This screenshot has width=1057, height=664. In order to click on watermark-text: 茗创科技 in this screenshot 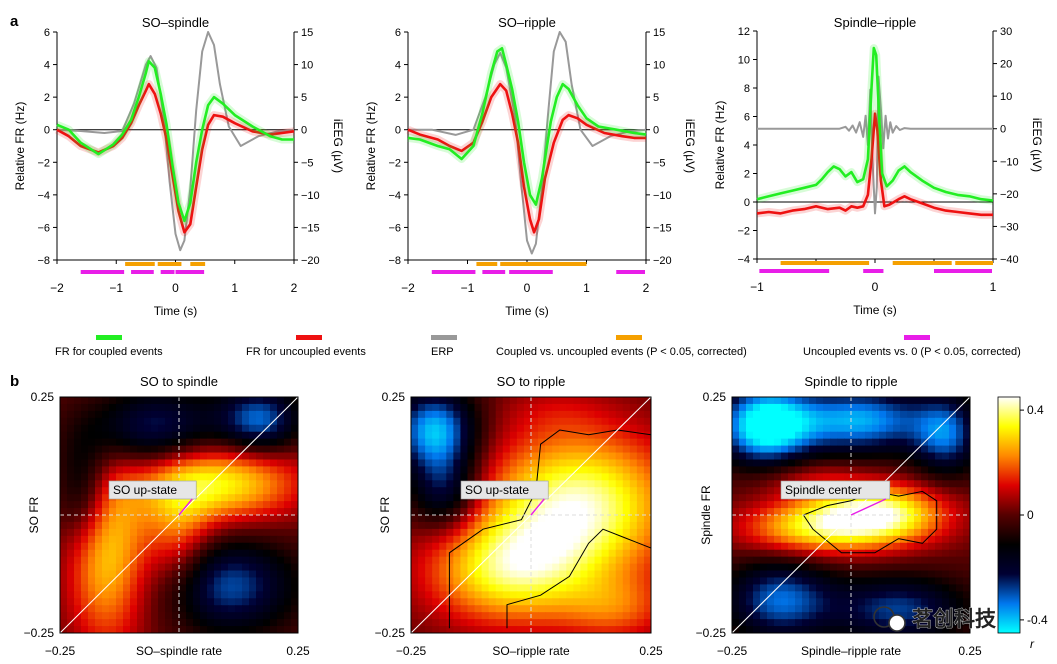, I will do `click(954, 619)`.